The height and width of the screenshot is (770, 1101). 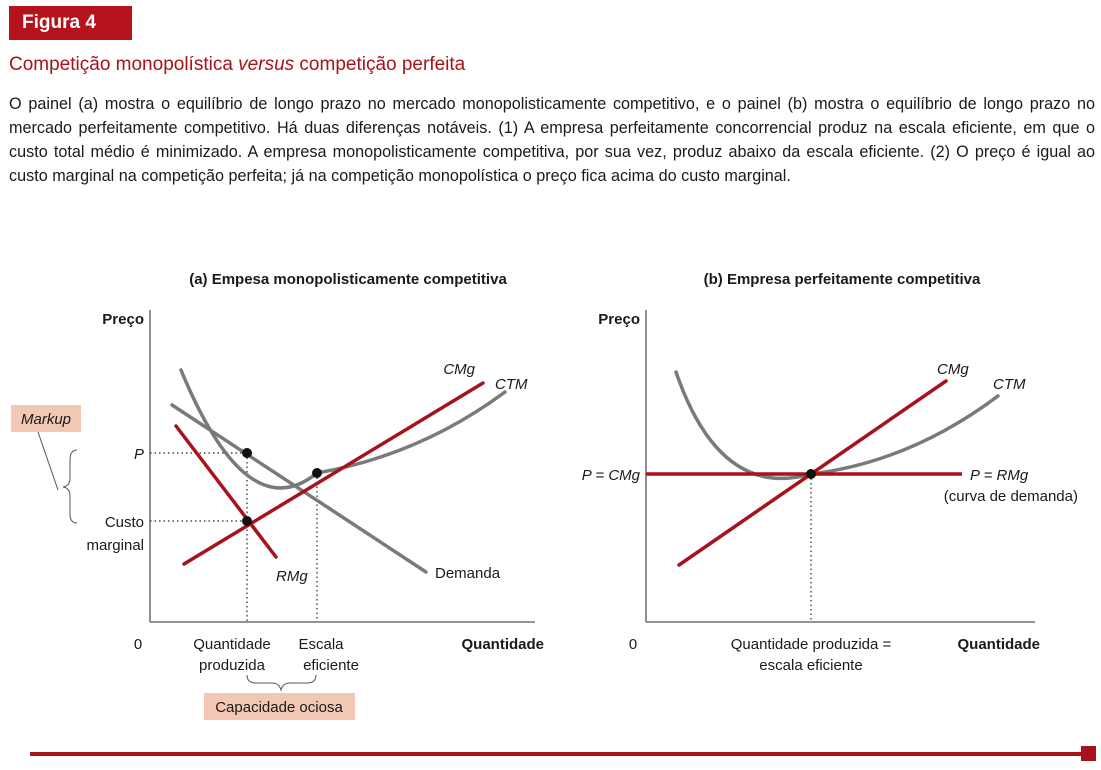 I want to click on panel-b-equilibrium-point, so click(x=811, y=474).